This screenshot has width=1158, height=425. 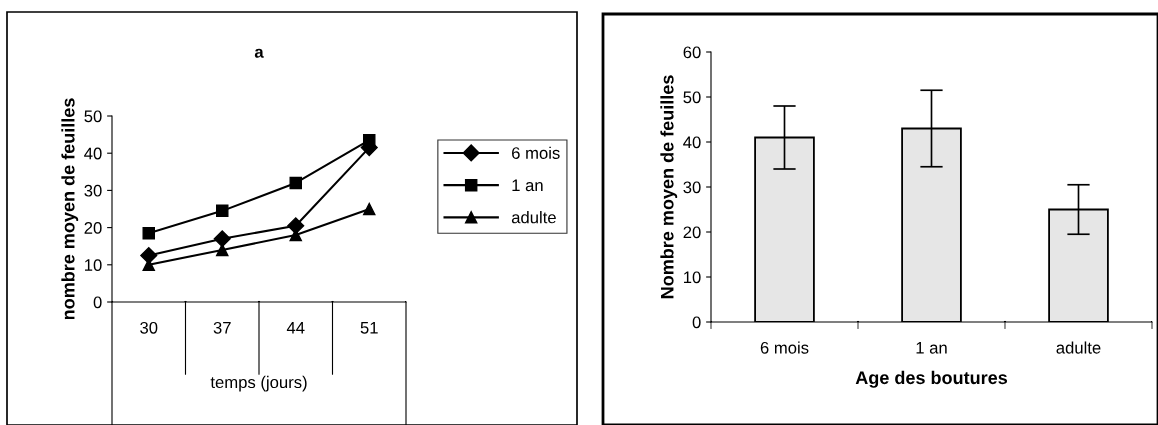 What do you see at coordinates (259, 53) in the screenshot?
I see `chart-title: a` at bounding box center [259, 53].